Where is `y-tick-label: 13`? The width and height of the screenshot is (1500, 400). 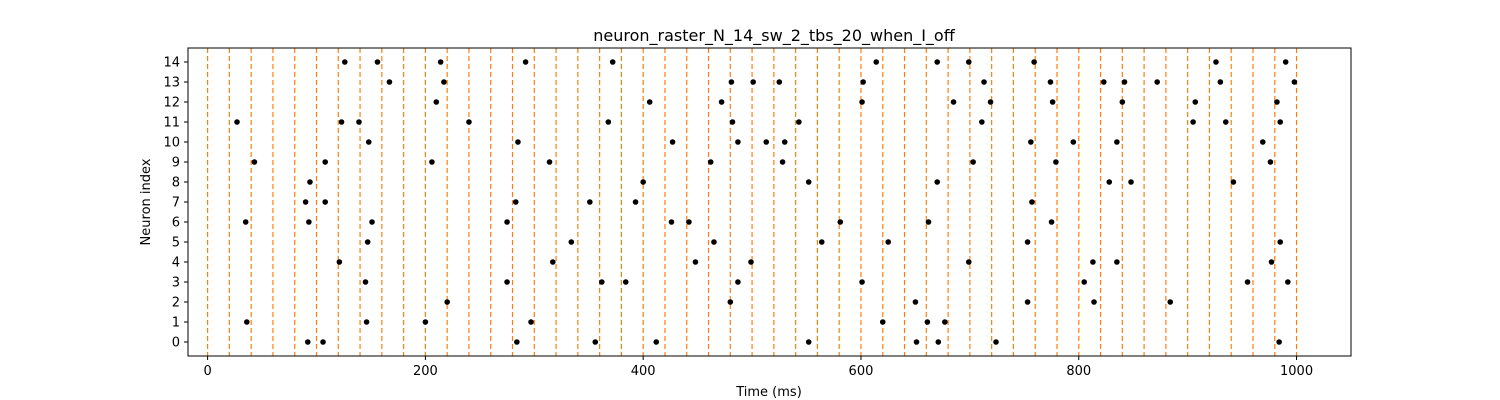 y-tick-label: 13 is located at coordinates (171, 83).